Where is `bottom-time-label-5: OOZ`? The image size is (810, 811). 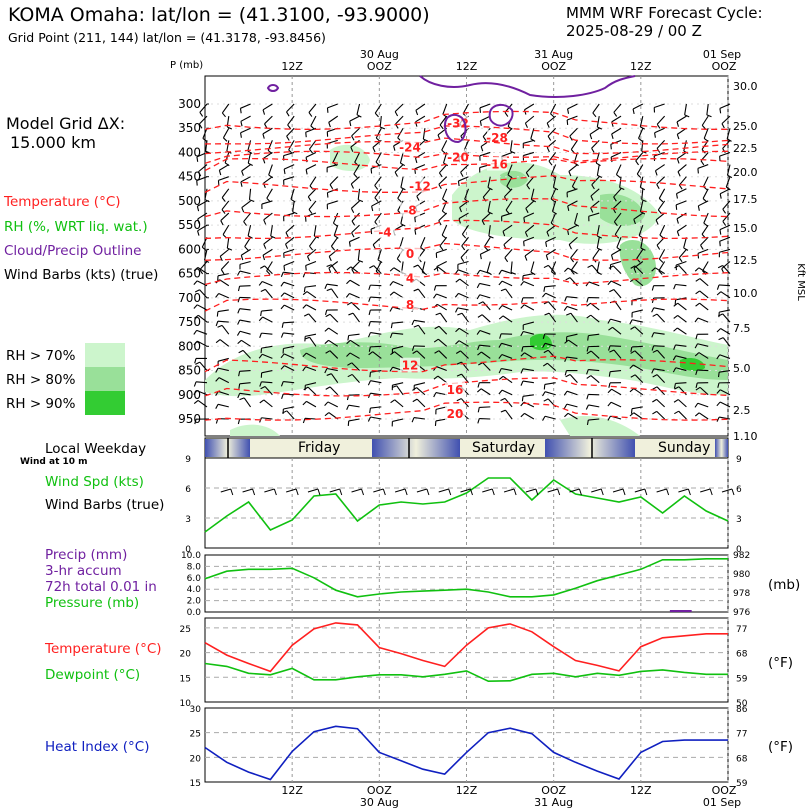
bottom-time-label-5: OOZ is located at coordinates (724, 790).